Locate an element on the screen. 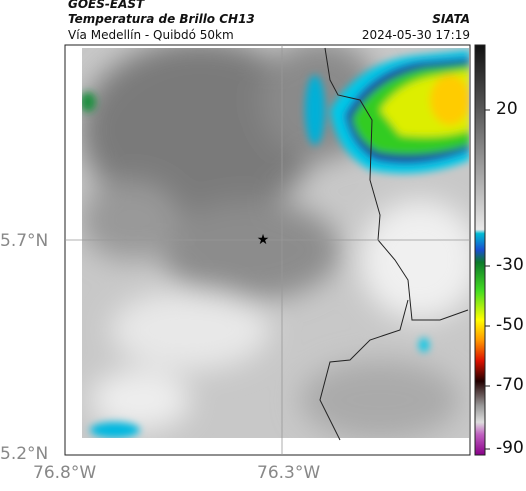  lat-label: 5.2°N is located at coordinates (24, 454).